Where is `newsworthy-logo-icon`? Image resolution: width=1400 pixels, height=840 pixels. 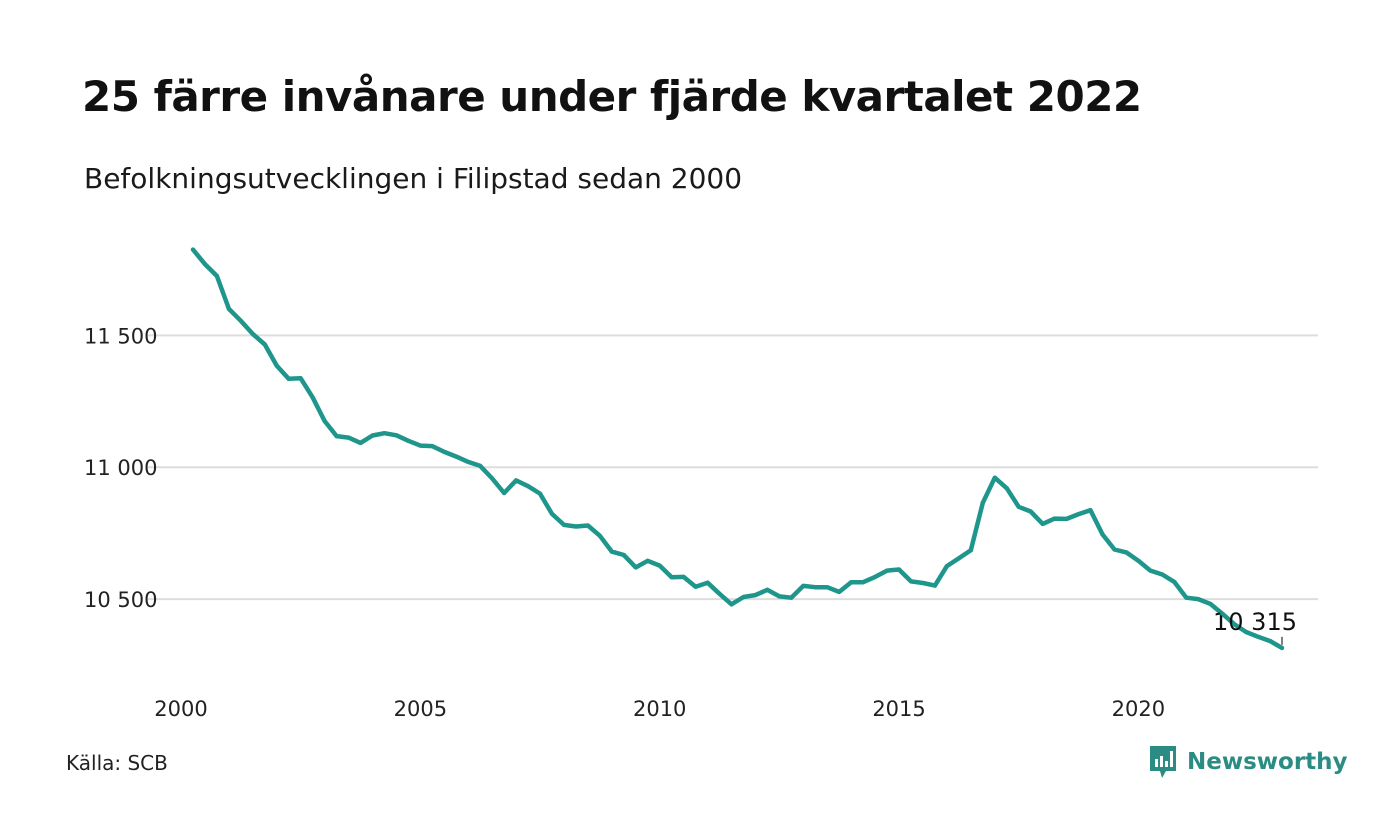
newsworthy-logo-icon is located at coordinates (1163, 762).